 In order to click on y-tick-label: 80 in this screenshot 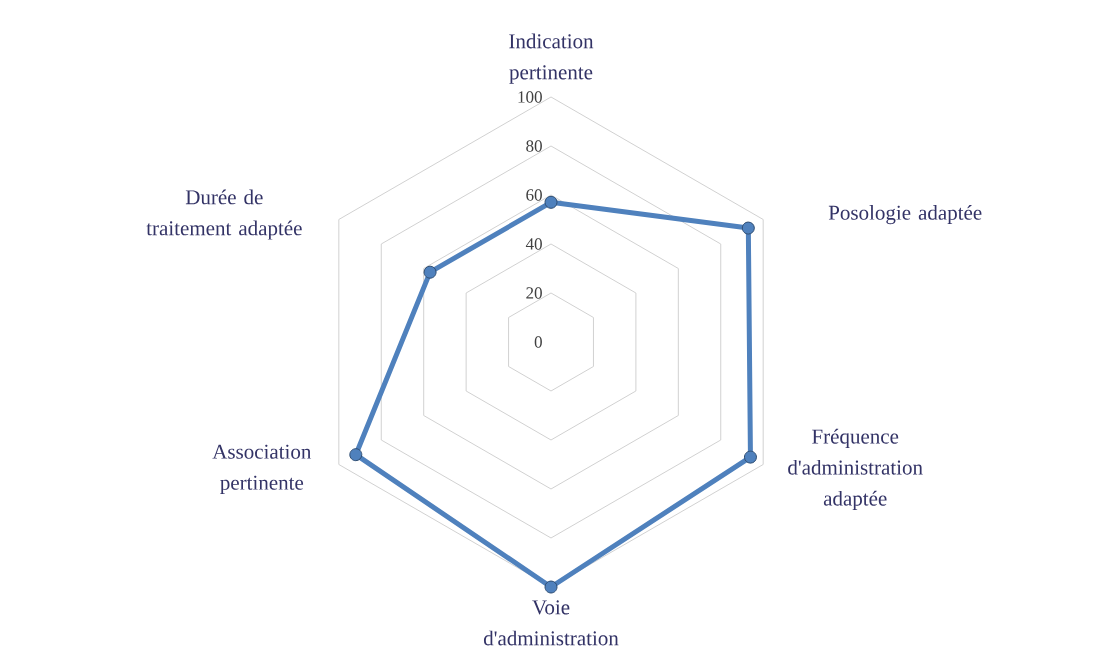, I will do `click(534, 146)`.